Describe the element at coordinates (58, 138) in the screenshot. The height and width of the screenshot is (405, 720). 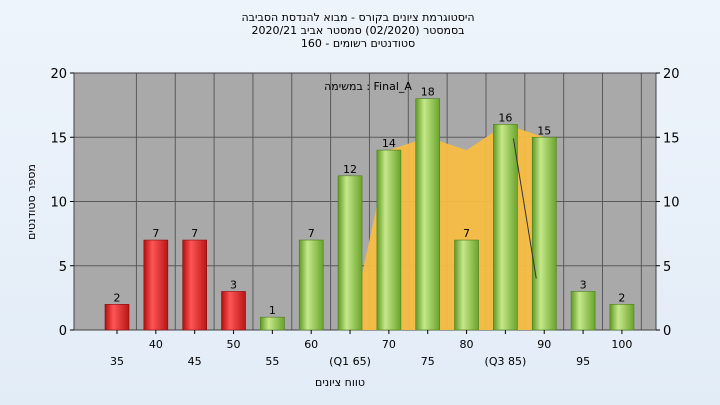
I see `y-tick-label: 15` at that location.